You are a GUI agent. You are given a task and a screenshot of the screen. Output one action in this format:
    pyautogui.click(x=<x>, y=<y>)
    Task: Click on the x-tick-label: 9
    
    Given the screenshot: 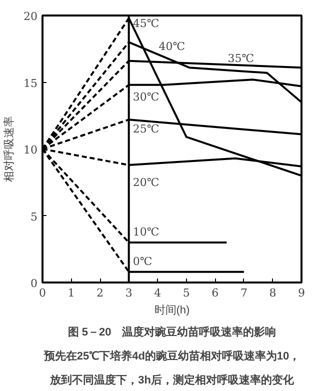 What is the action you would take?
    pyautogui.click(x=301, y=293)
    